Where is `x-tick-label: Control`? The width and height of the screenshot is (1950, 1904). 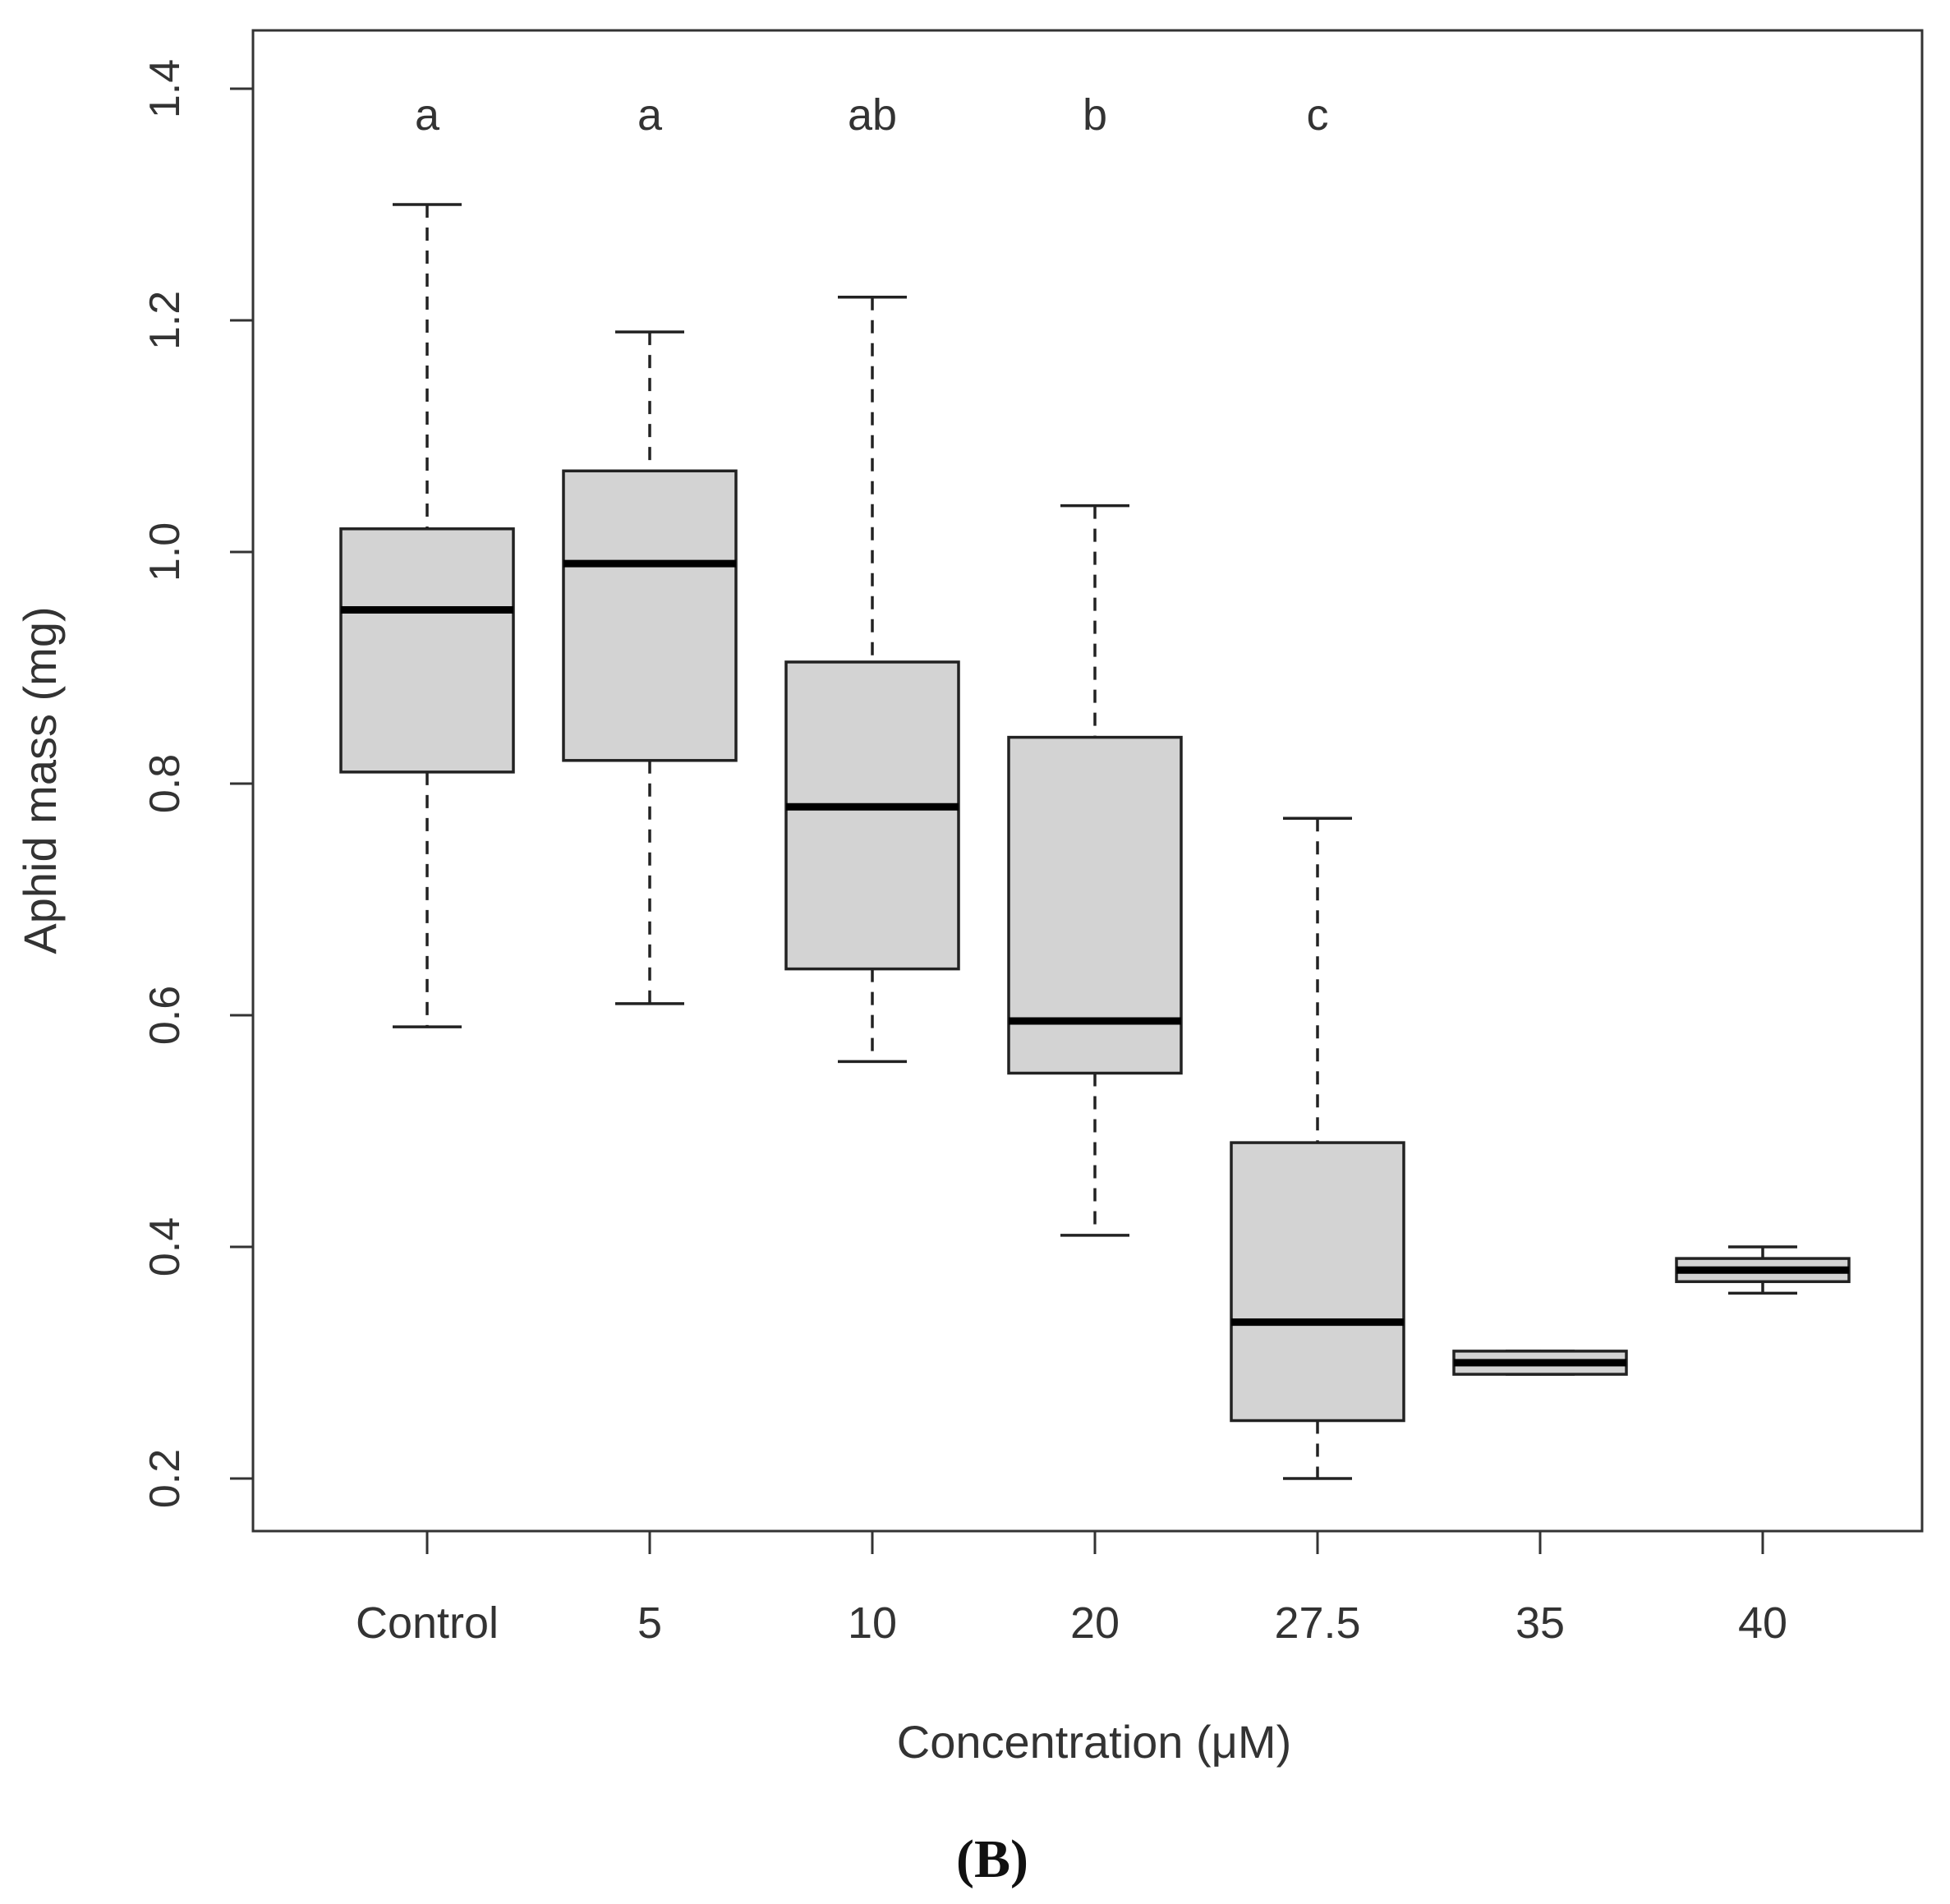 x-tick-label: Control is located at coordinates (427, 1623).